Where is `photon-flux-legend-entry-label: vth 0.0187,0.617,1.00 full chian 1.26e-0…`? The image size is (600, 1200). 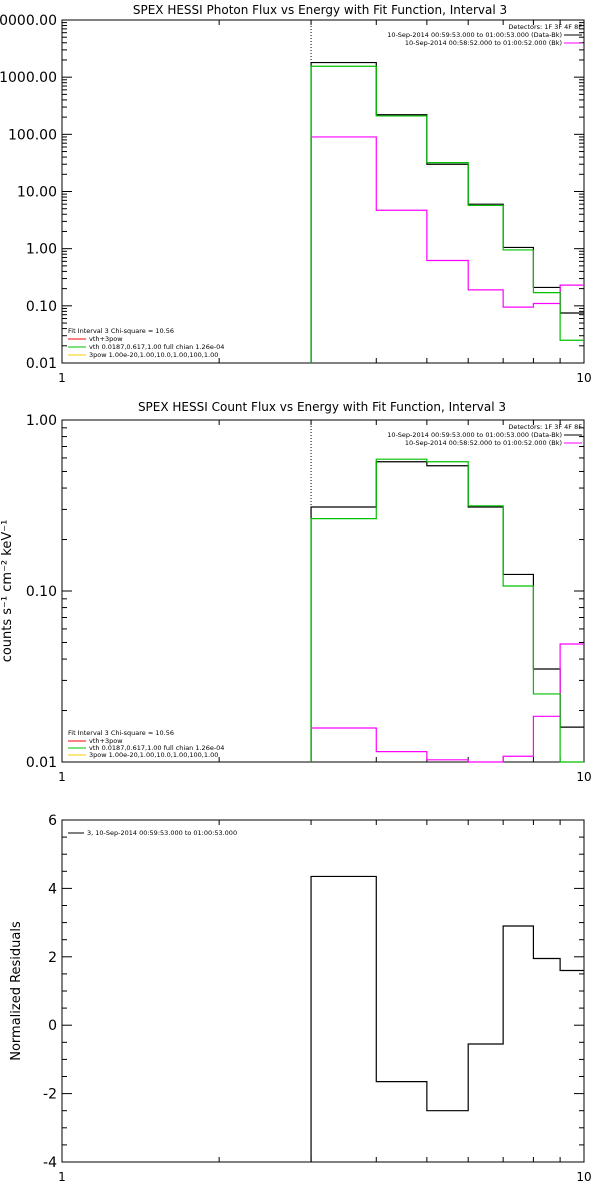 photon-flux-legend-entry-label: vth 0.0187,0.617,1.00 full chian 1.26e-0… is located at coordinates (156, 347).